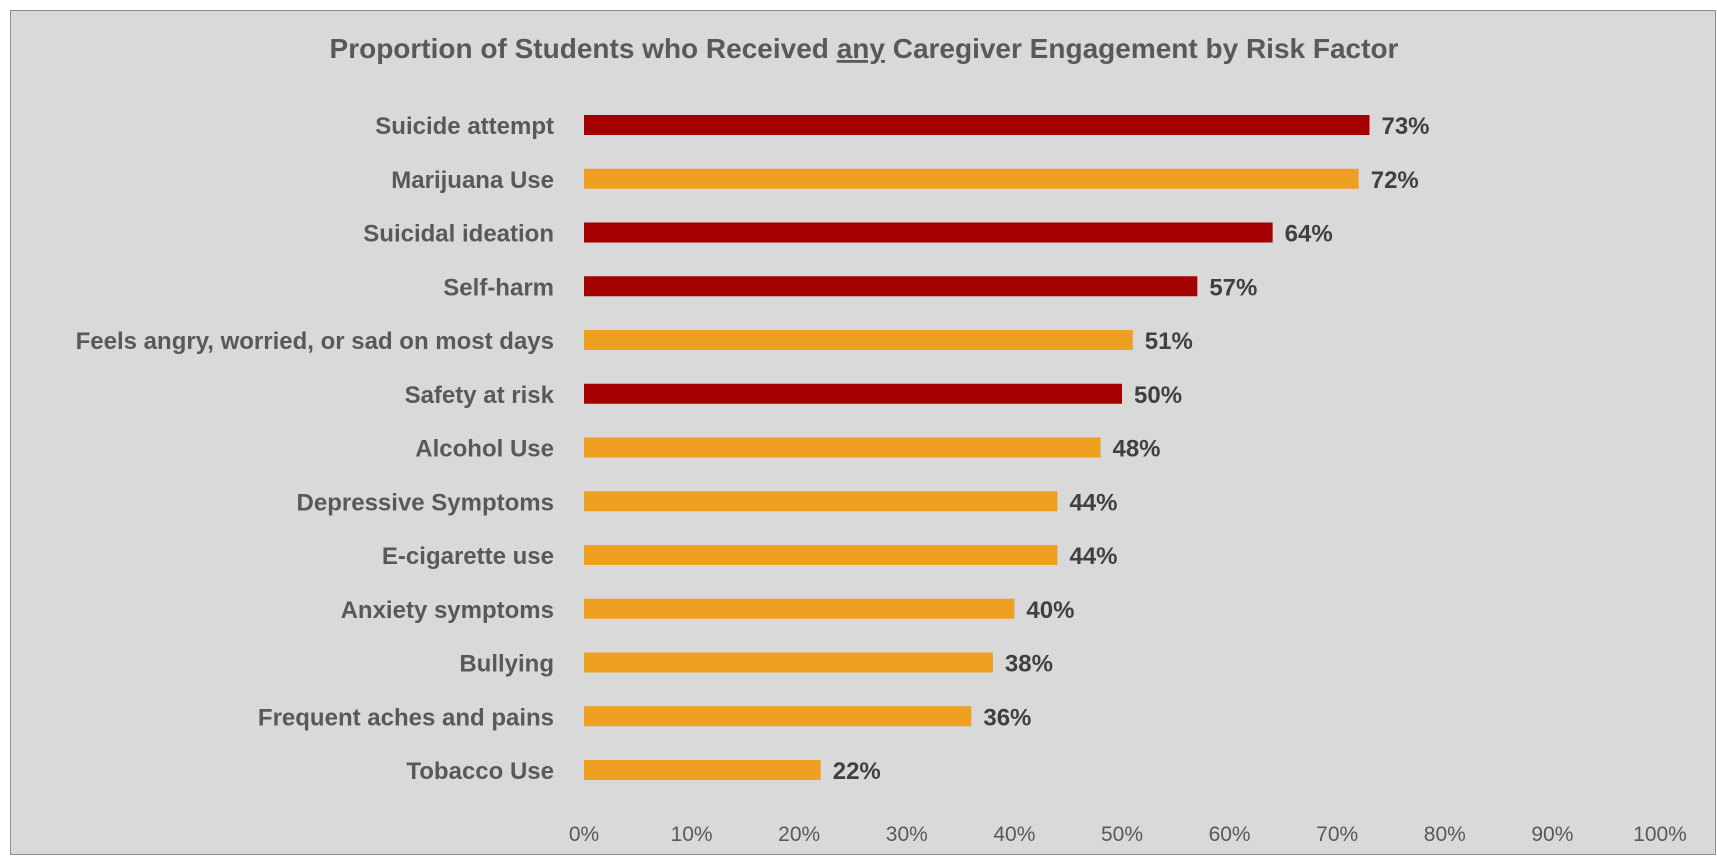  I want to click on category-label: Bullying, so click(506, 664).